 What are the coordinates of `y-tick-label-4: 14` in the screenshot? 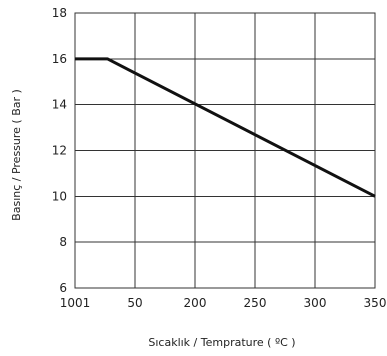 It's located at (59, 105).